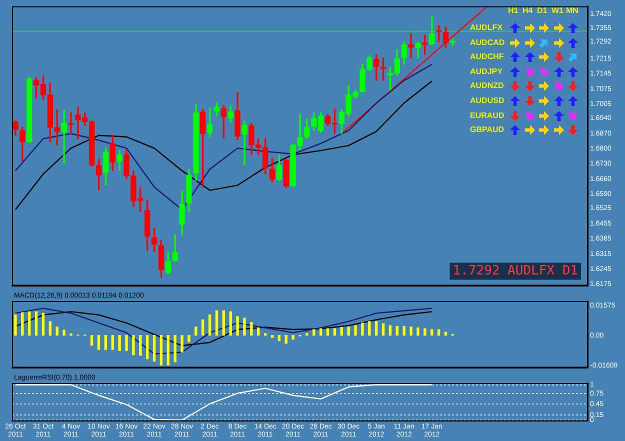 The width and height of the screenshot is (625, 441). Describe the element at coordinates (542, 11) in the screenshot. I see `category-label: D1` at that location.